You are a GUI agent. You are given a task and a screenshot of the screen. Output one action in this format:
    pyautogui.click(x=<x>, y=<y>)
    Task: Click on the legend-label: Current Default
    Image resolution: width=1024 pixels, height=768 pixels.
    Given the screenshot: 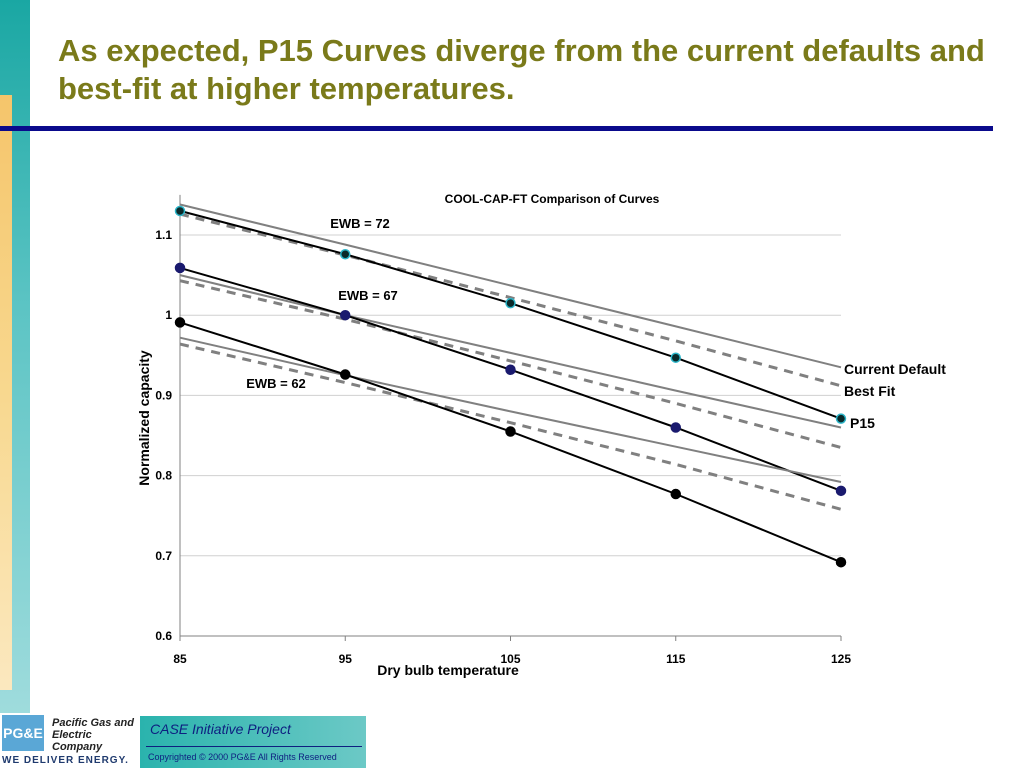 What is the action you would take?
    pyautogui.click(x=895, y=369)
    